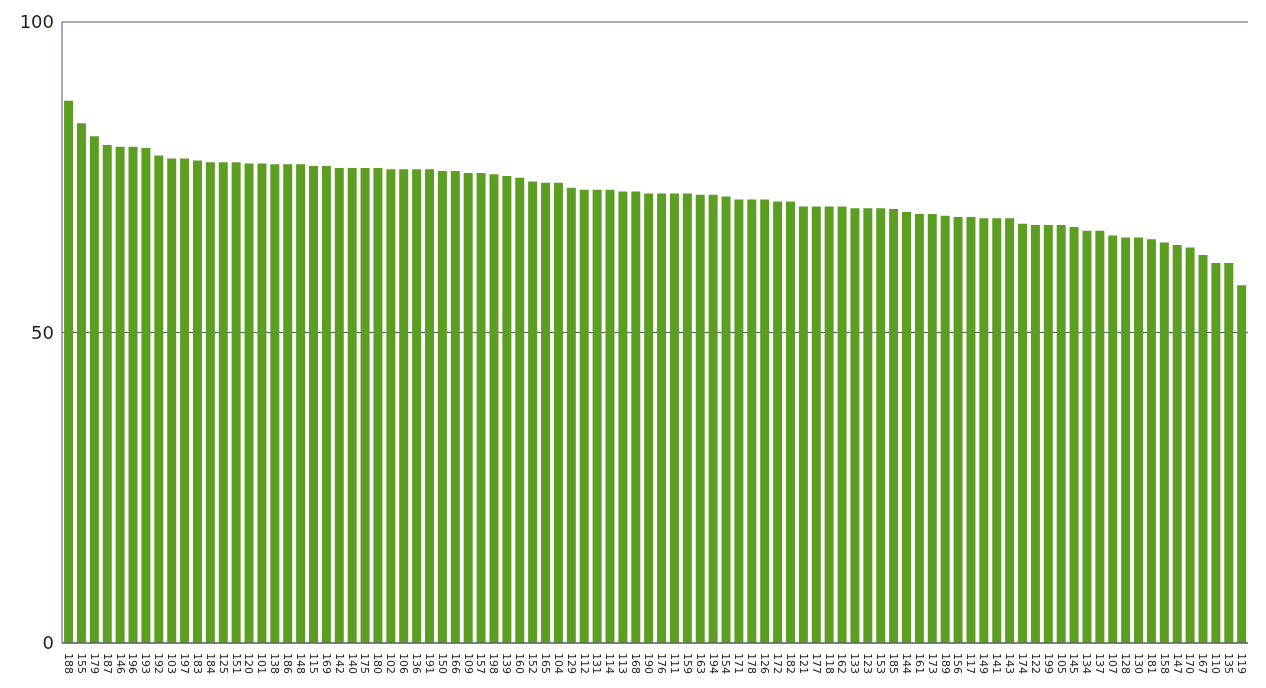 Image resolution: width=1266 pixels, height=688 pixels. I want to click on x-tick-label: 174, so click(1022, 663).